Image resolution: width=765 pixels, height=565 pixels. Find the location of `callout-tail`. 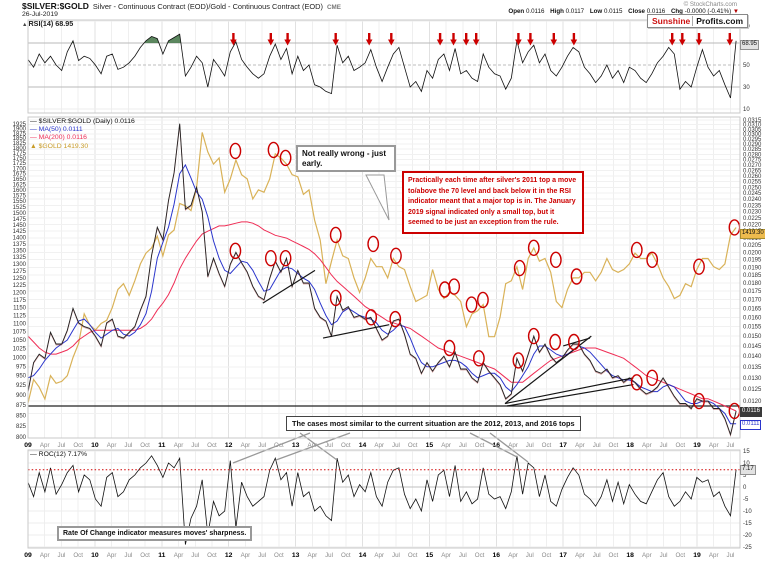

callout-tail is located at coordinates (377, 197).